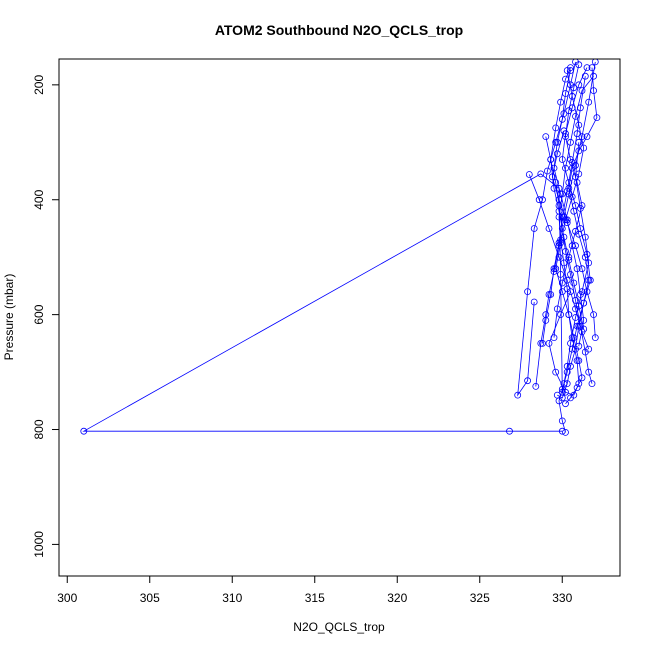 Image resolution: width=650 pixels, height=650 pixels. Describe the element at coordinates (9, 317) in the screenshot. I see `y-axis-label: Pressure (mbar)` at that location.